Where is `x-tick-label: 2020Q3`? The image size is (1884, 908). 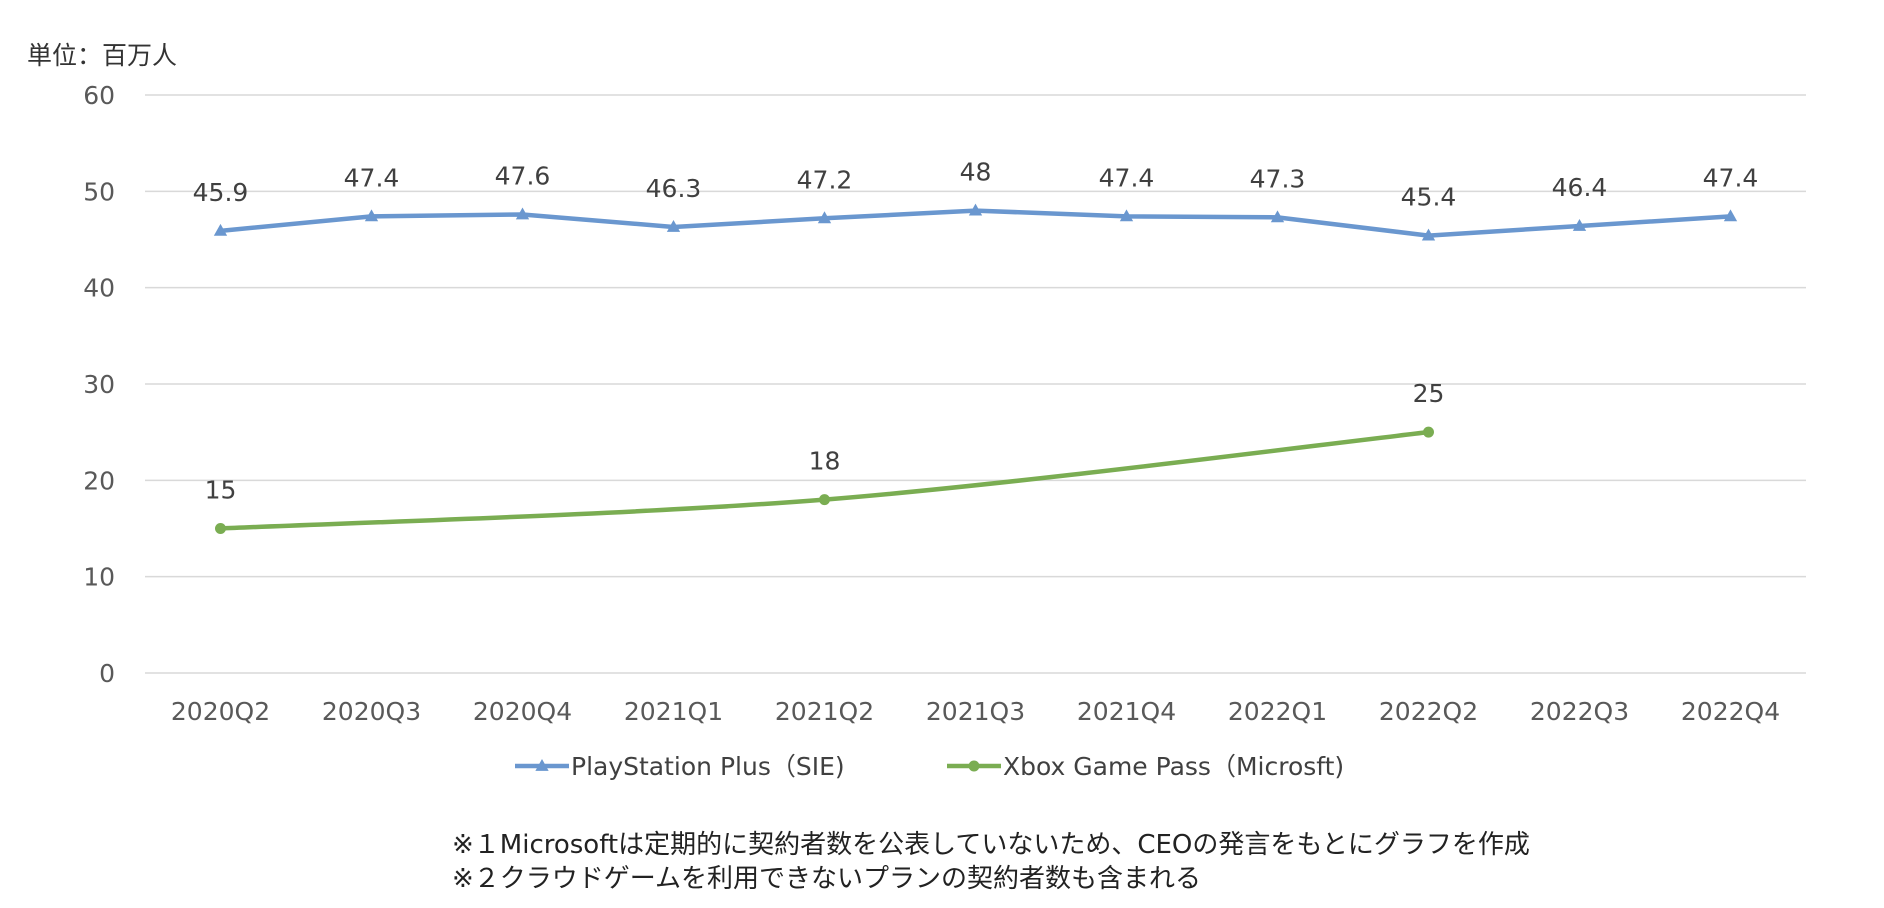
x-tick-label: 2020Q3 is located at coordinates (371, 711).